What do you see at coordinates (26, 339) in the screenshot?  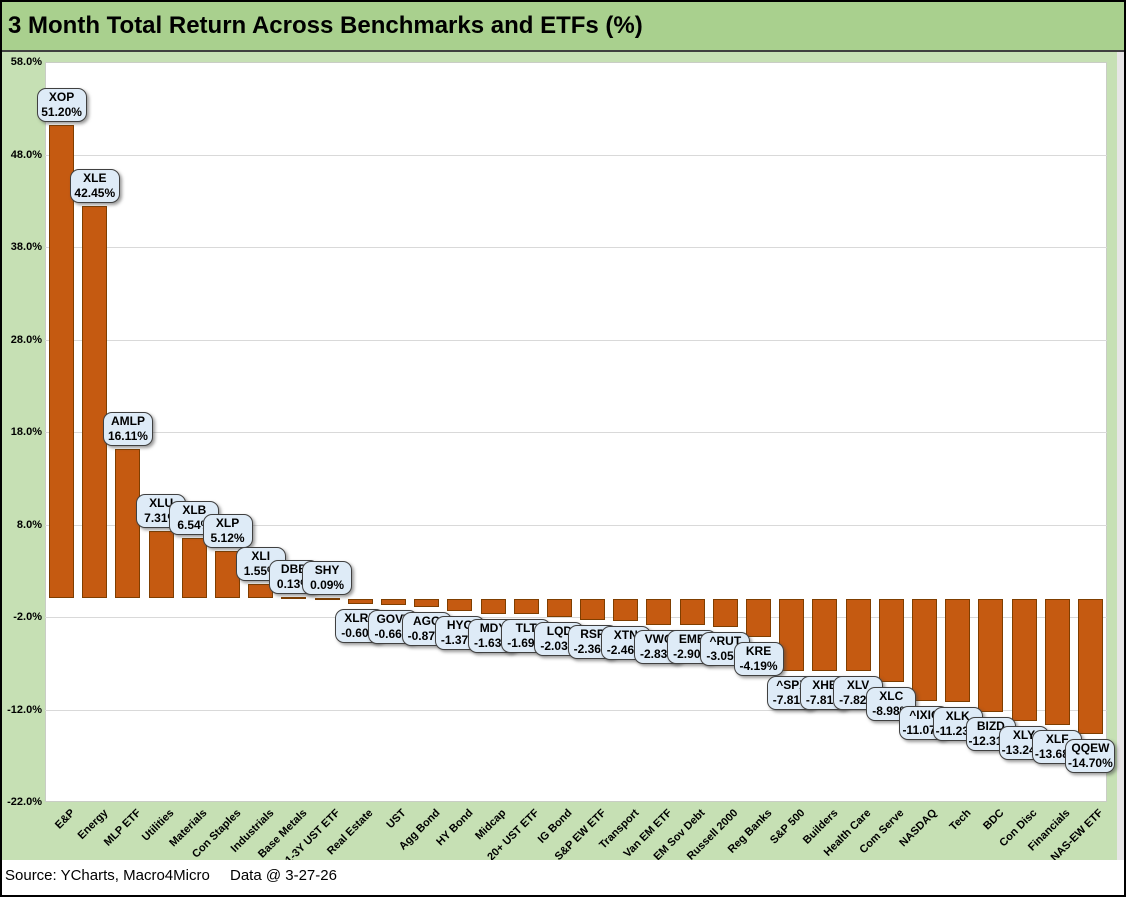 I see `y-axis-tick: 28.0%` at bounding box center [26, 339].